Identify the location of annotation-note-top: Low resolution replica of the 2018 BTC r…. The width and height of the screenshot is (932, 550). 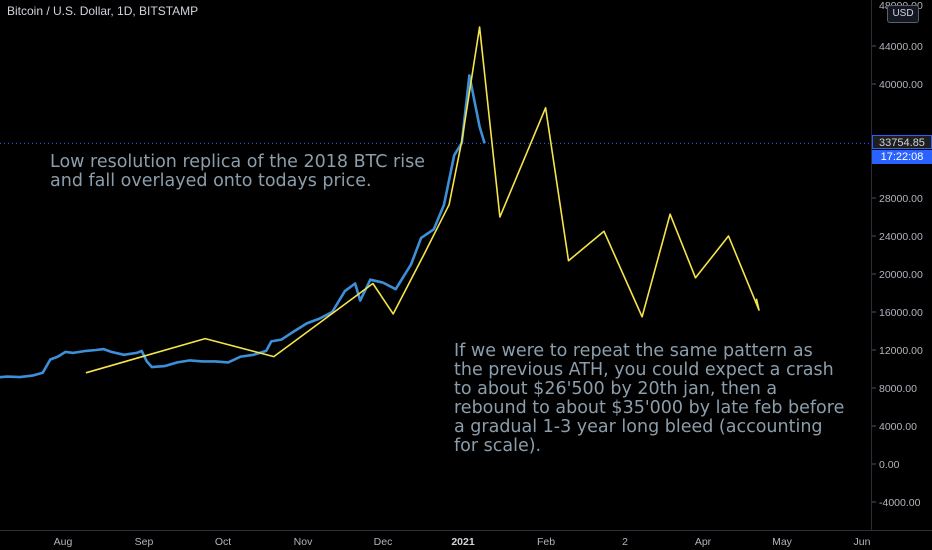
(237, 171).